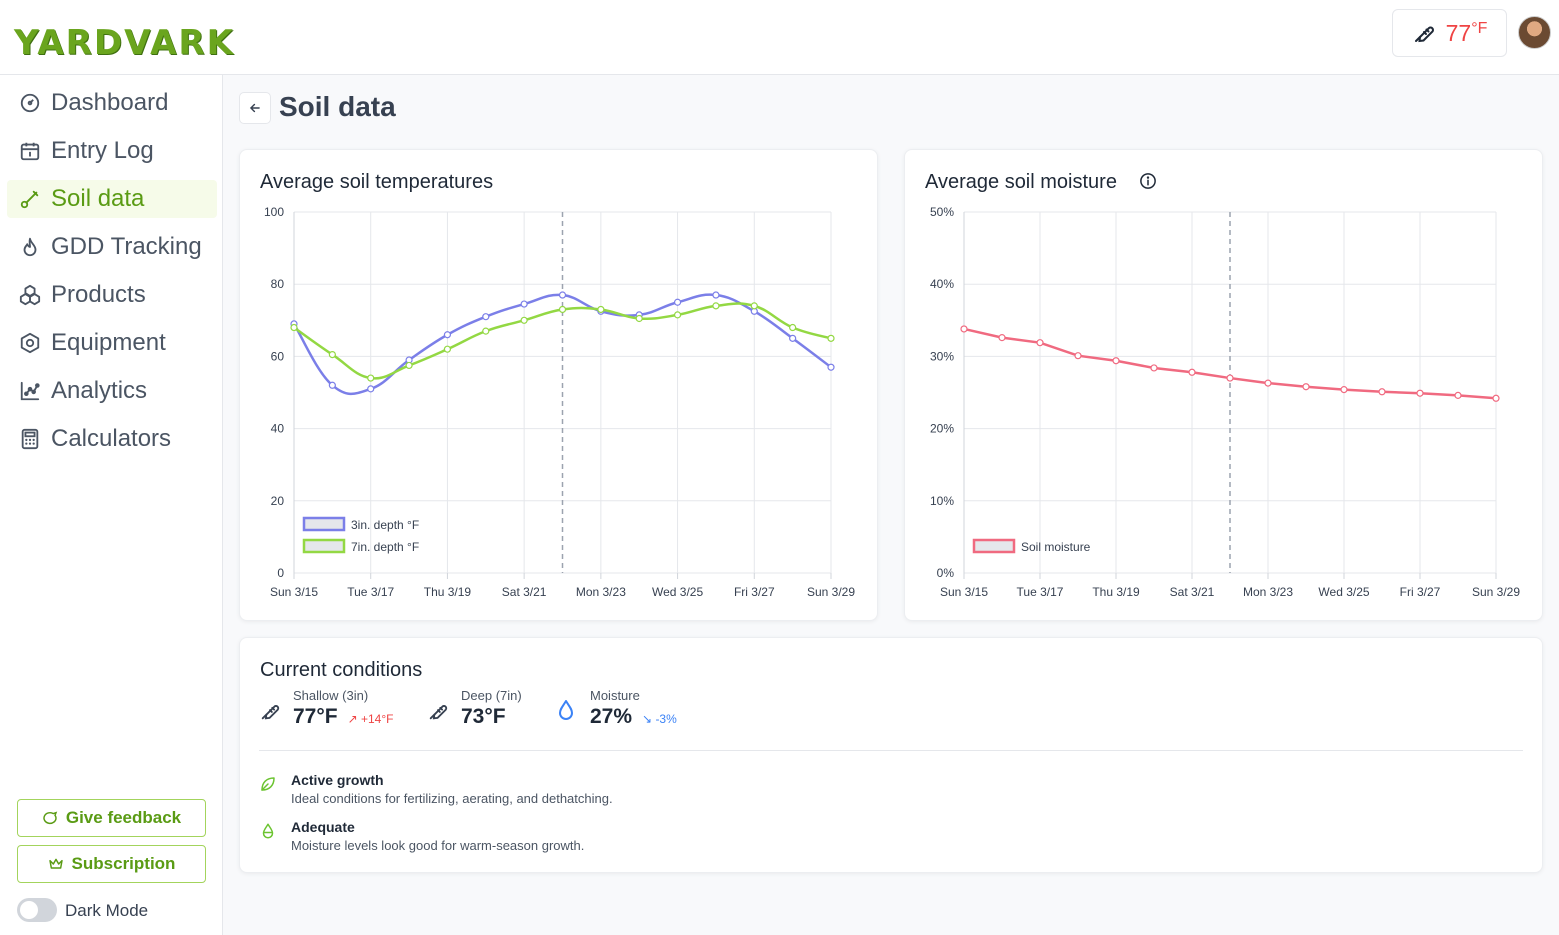 The image size is (1559, 935). Describe the element at coordinates (315, 716) in the screenshot. I see `shallow-value: 77°F` at that location.